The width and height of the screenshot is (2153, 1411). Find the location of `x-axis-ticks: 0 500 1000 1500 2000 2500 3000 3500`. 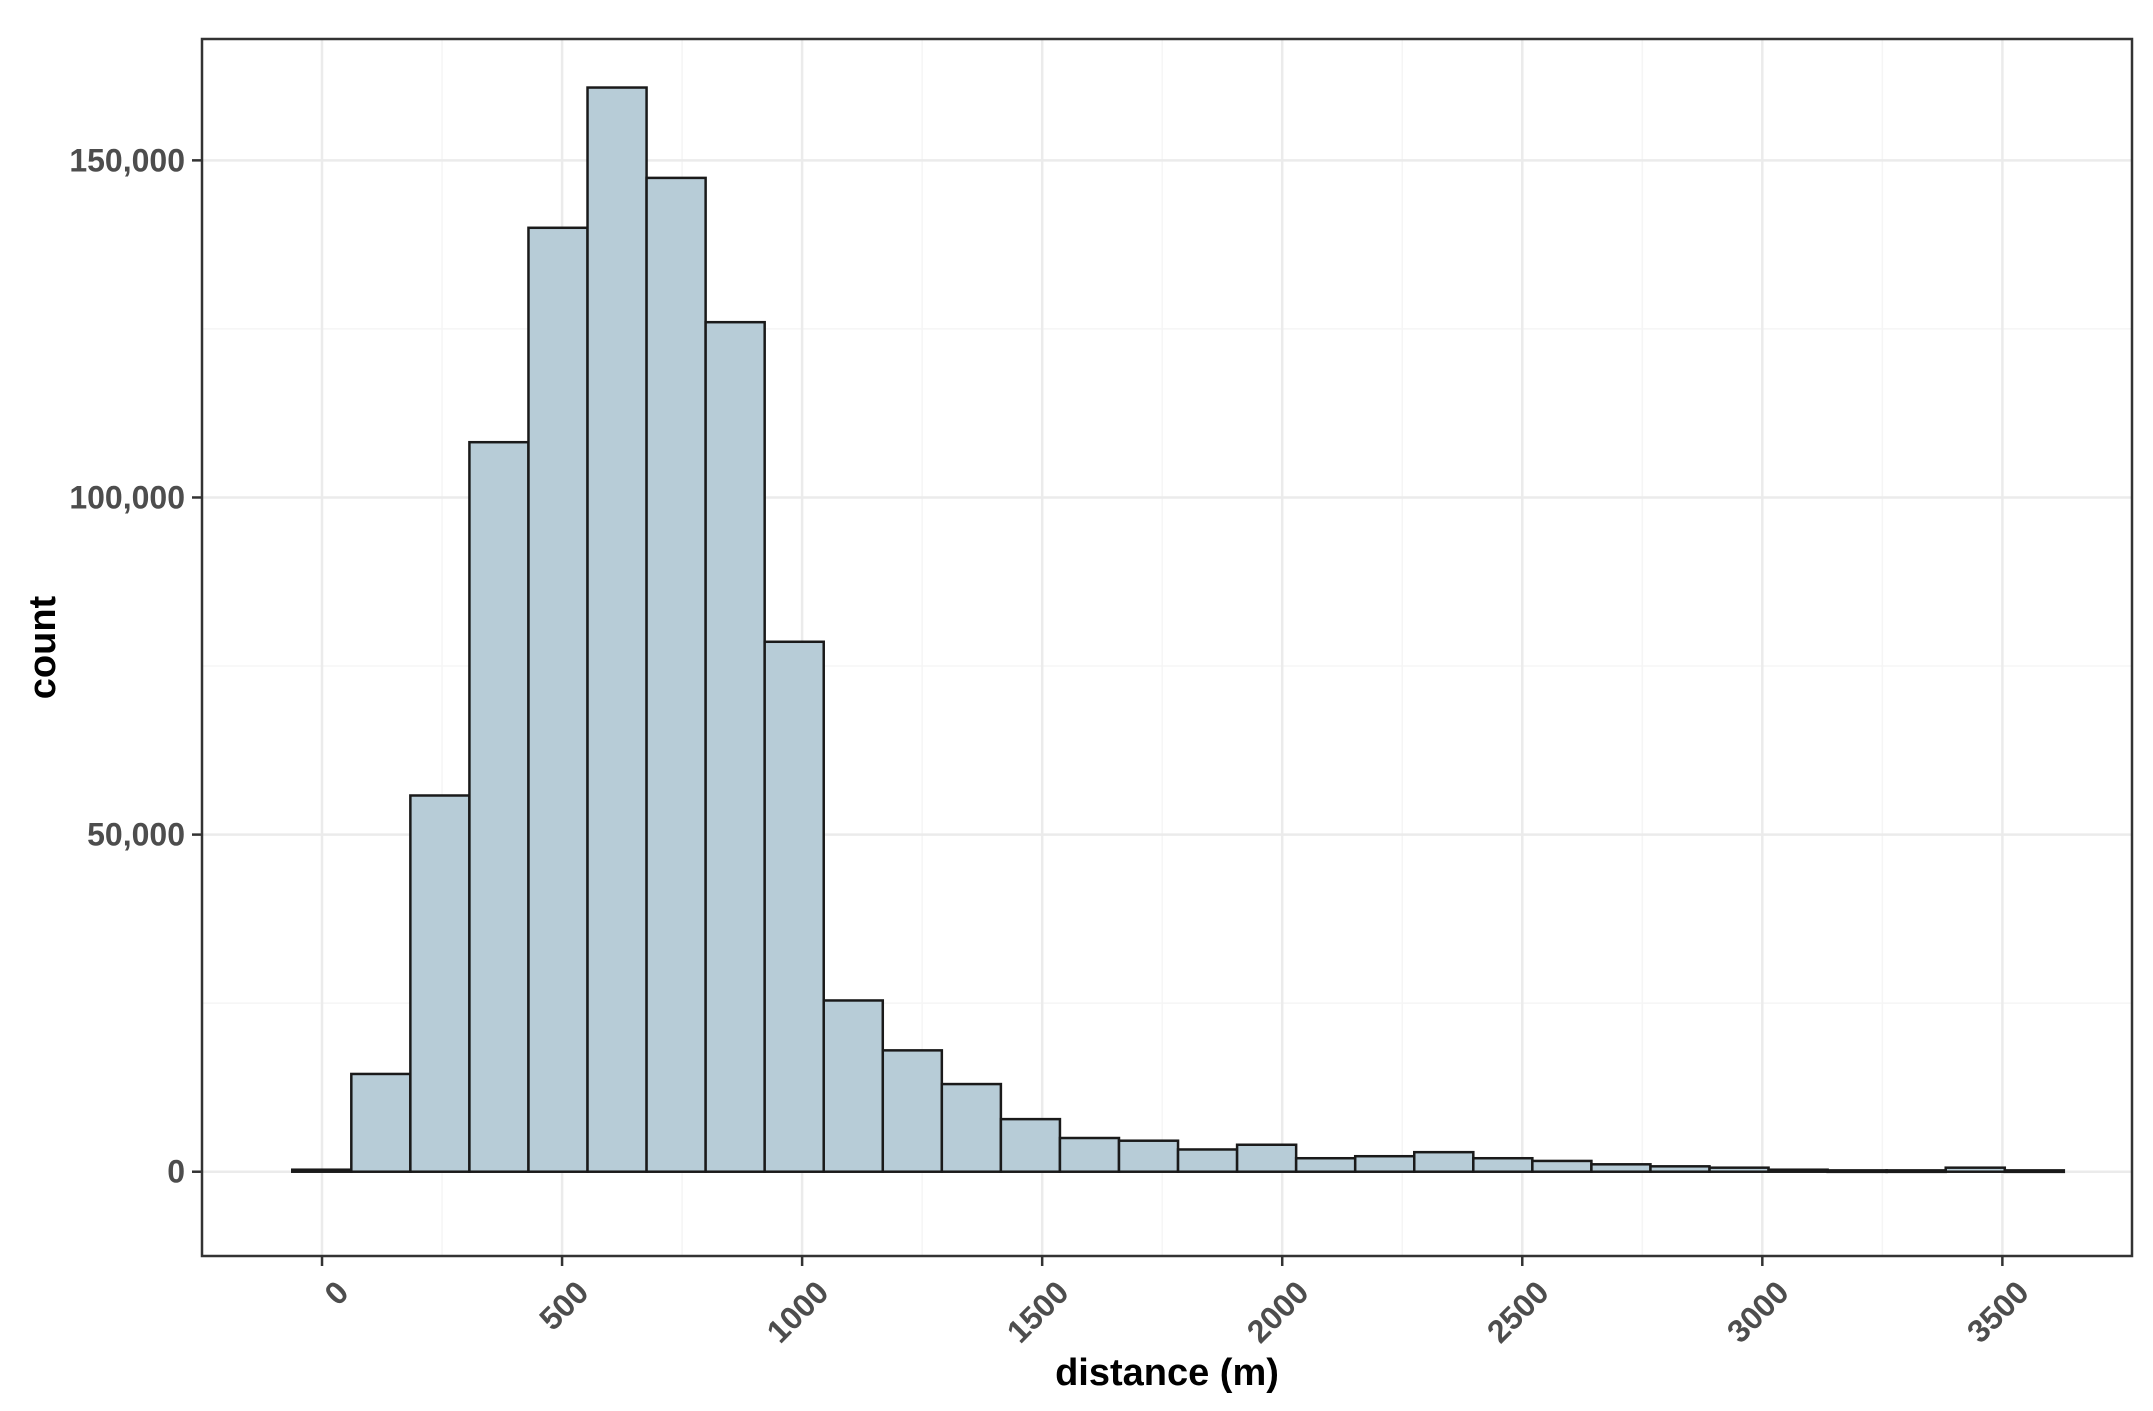

x-axis-ticks: 0 500 1000 1500 2000 2500 3000 3500 is located at coordinates (1176, 1303).